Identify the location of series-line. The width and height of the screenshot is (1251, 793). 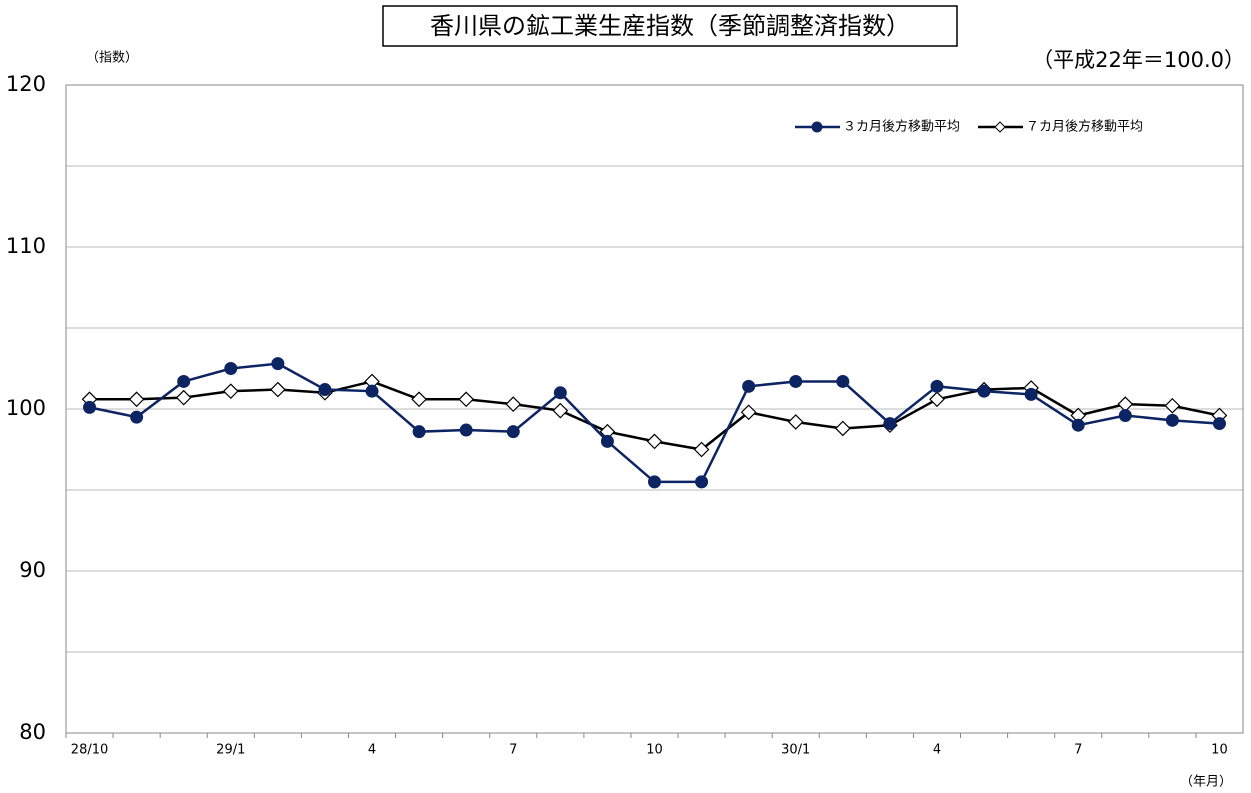
(654, 423).